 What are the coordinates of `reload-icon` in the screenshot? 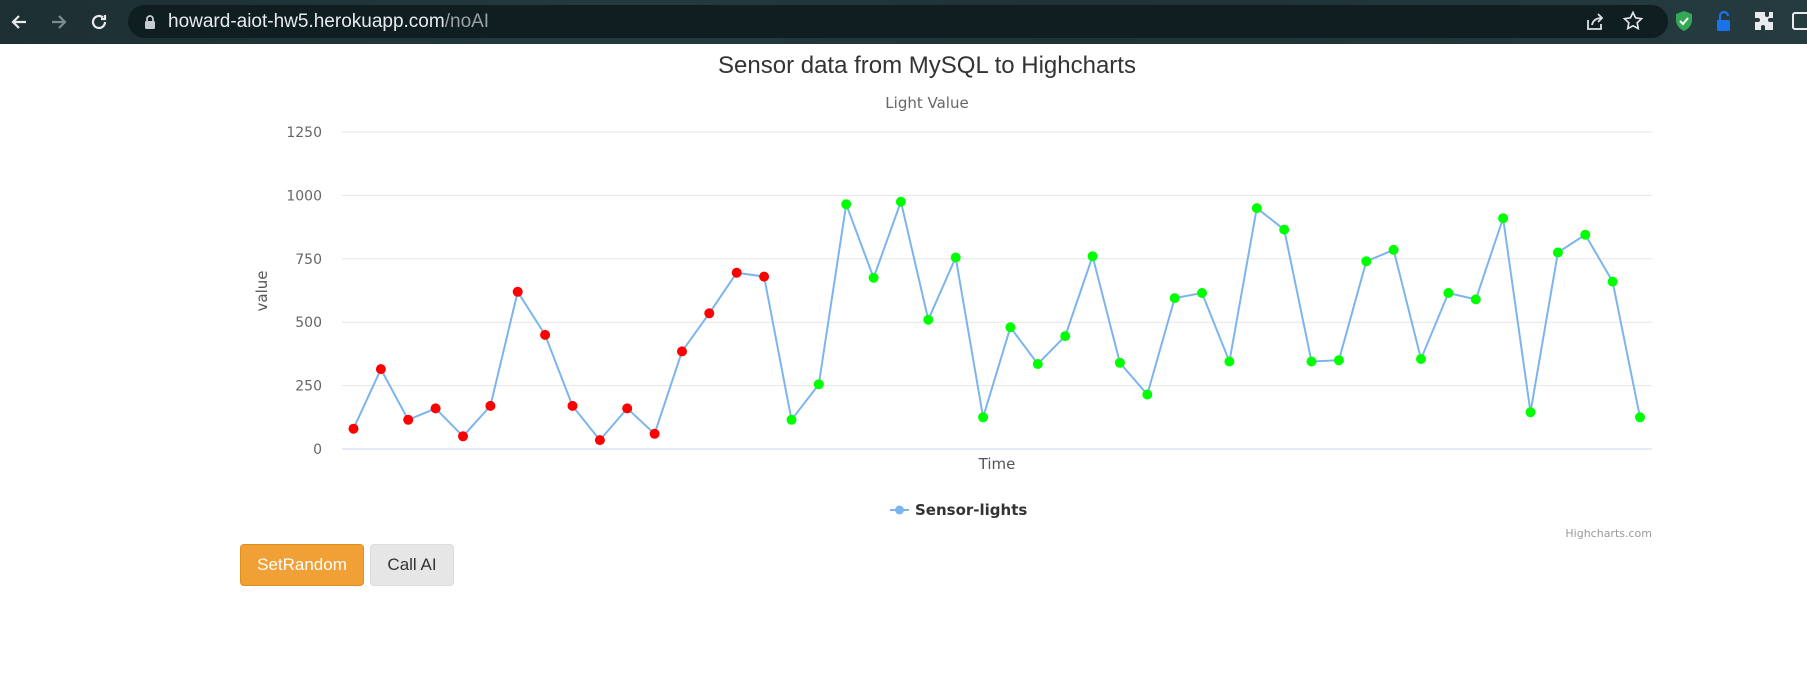 It's located at (99, 22).